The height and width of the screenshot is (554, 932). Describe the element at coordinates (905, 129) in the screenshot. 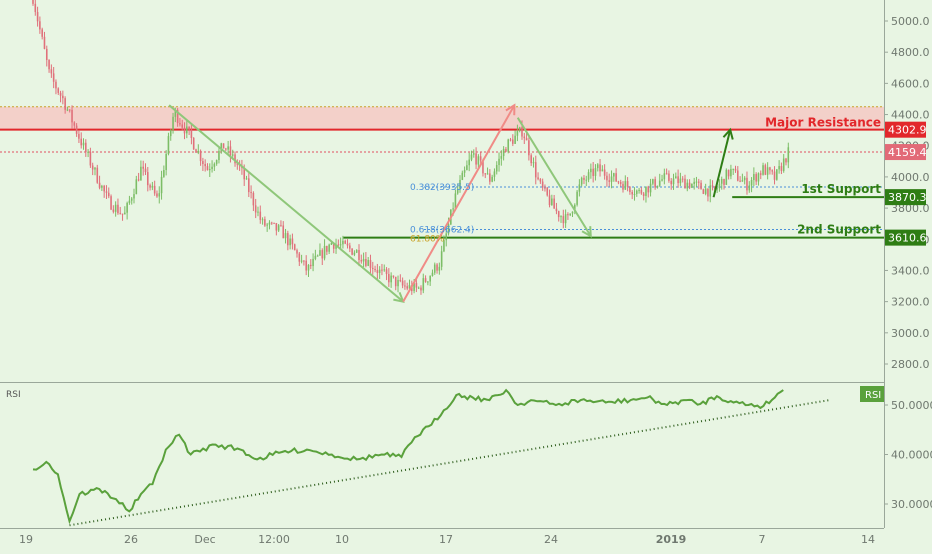

I see `major-resistance-badge` at that location.